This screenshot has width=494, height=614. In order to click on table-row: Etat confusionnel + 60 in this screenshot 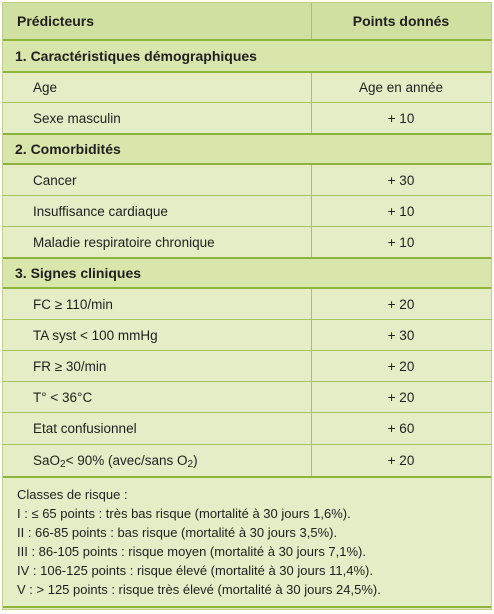, I will do `click(247, 428)`.